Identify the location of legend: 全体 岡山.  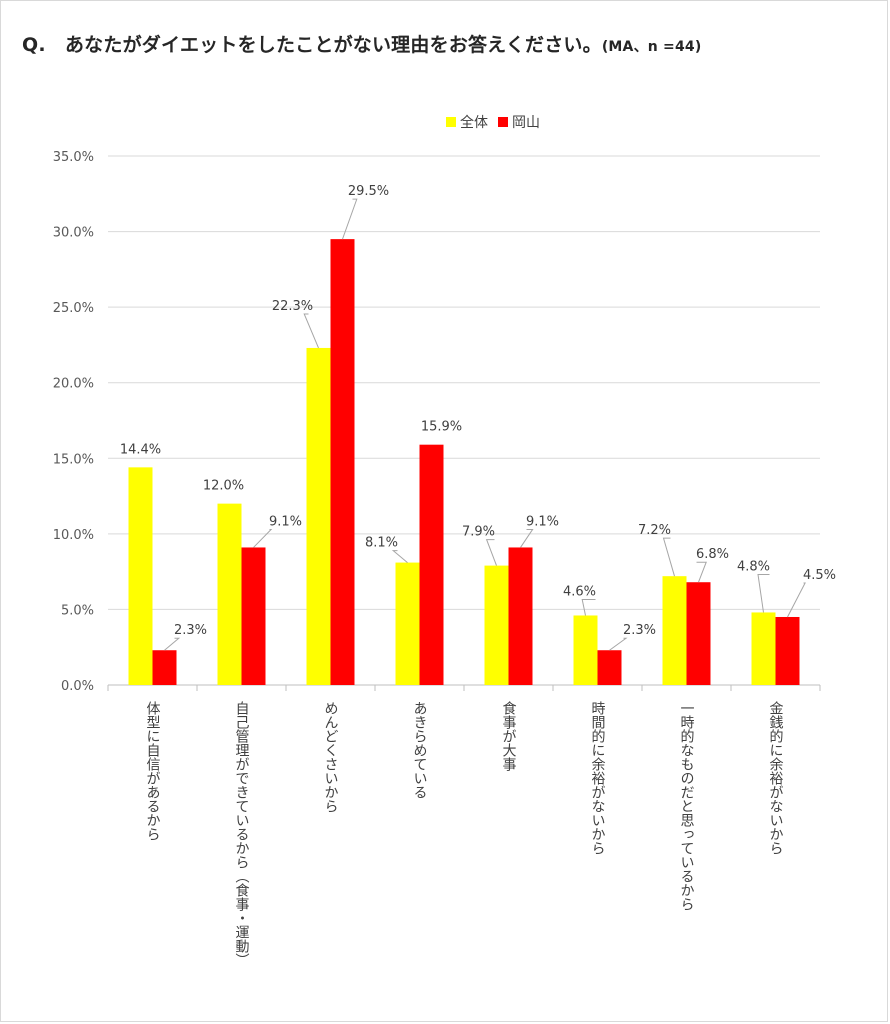
(493, 122).